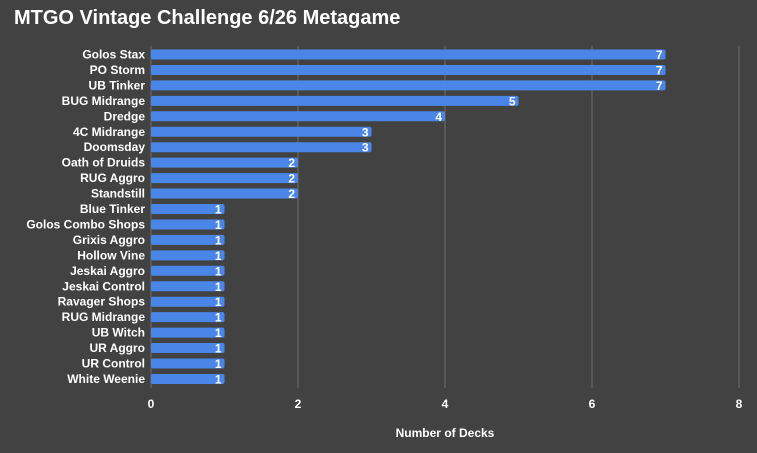 The image size is (757, 453). Describe the element at coordinates (113, 55) in the screenshot. I see `category-label: Golos Stax` at that location.